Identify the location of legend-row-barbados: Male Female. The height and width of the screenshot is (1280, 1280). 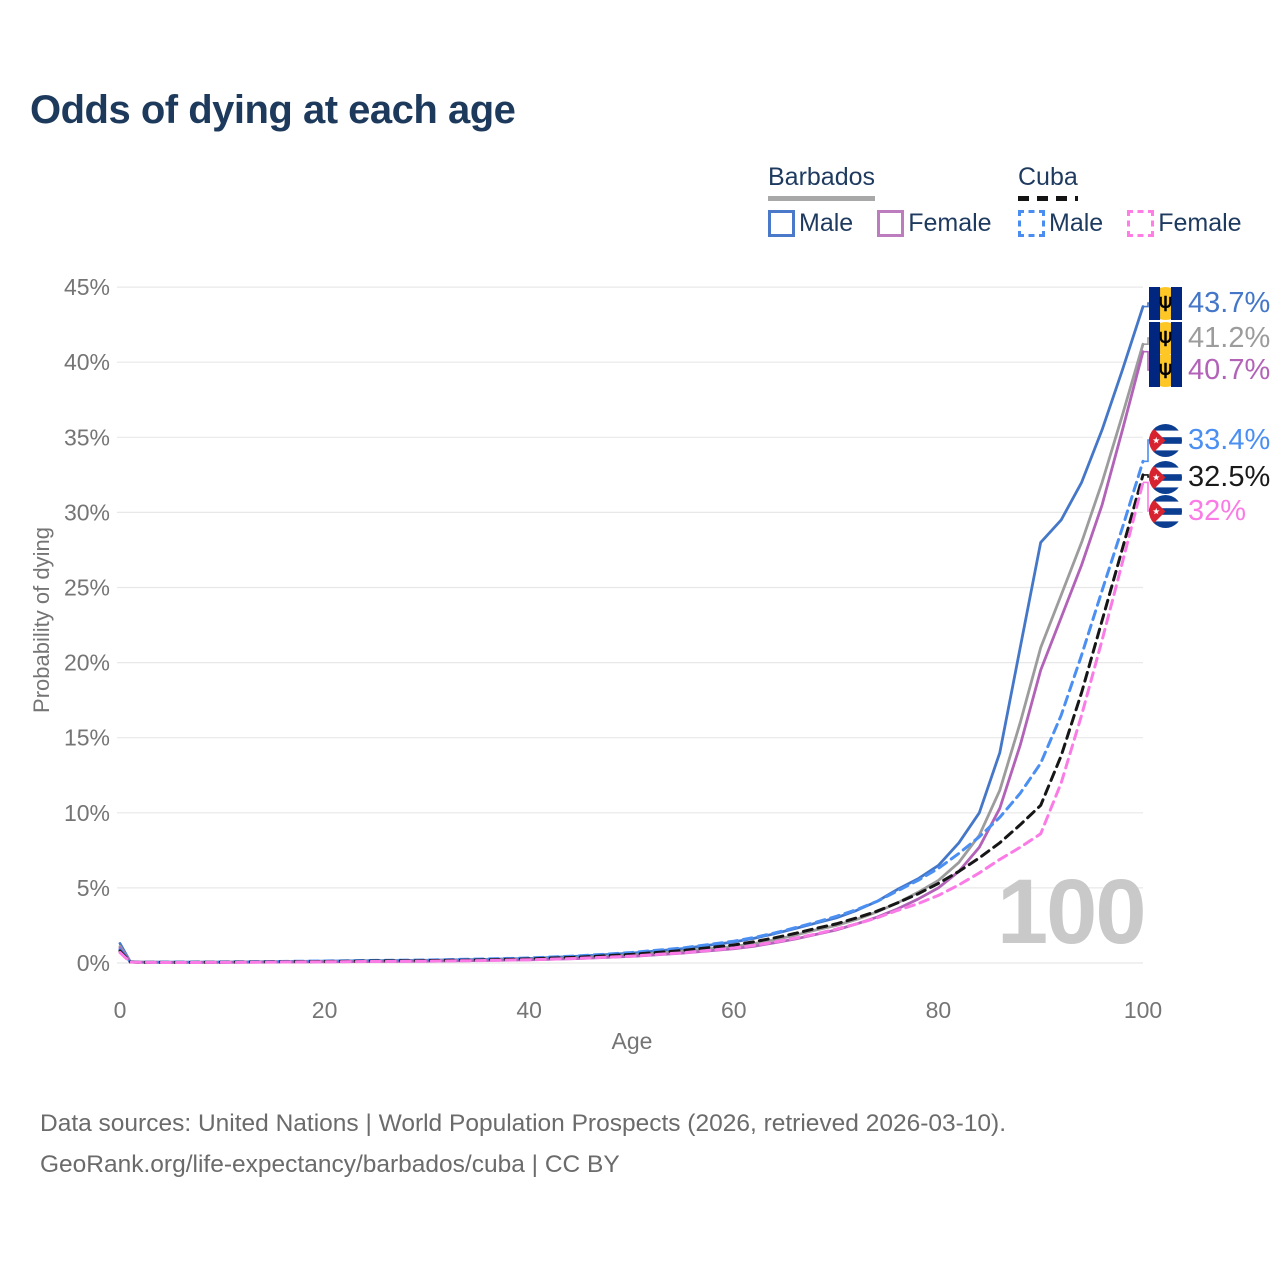
(880, 223).